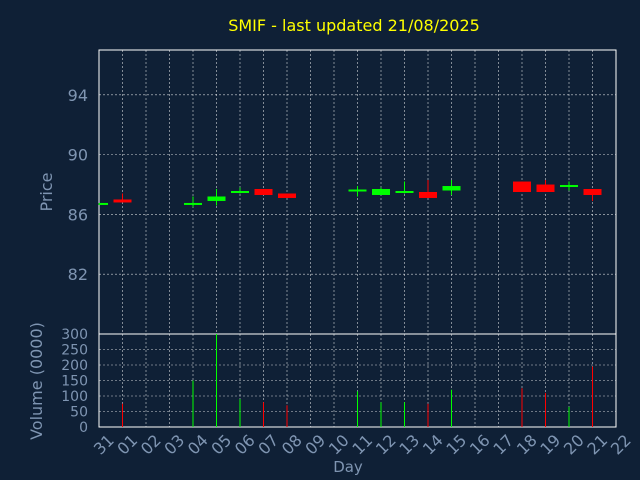  Describe the element at coordinates (74, 397) in the screenshot. I see `volume-tick-label: 100` at that location.